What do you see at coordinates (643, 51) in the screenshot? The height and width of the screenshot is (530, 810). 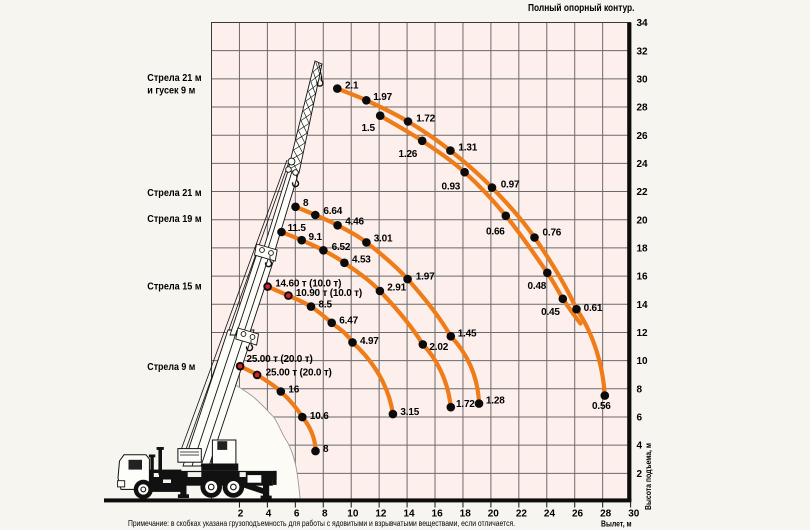 I see `svg-text: 32` at bounding box center [643, 51].